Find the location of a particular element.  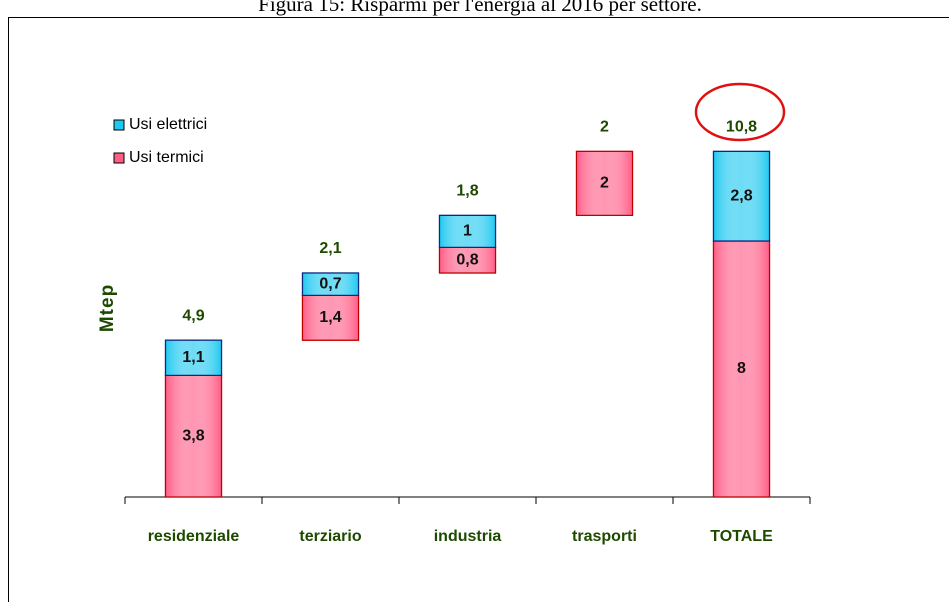

data-label: 2 is located at coordinates (604, 183).